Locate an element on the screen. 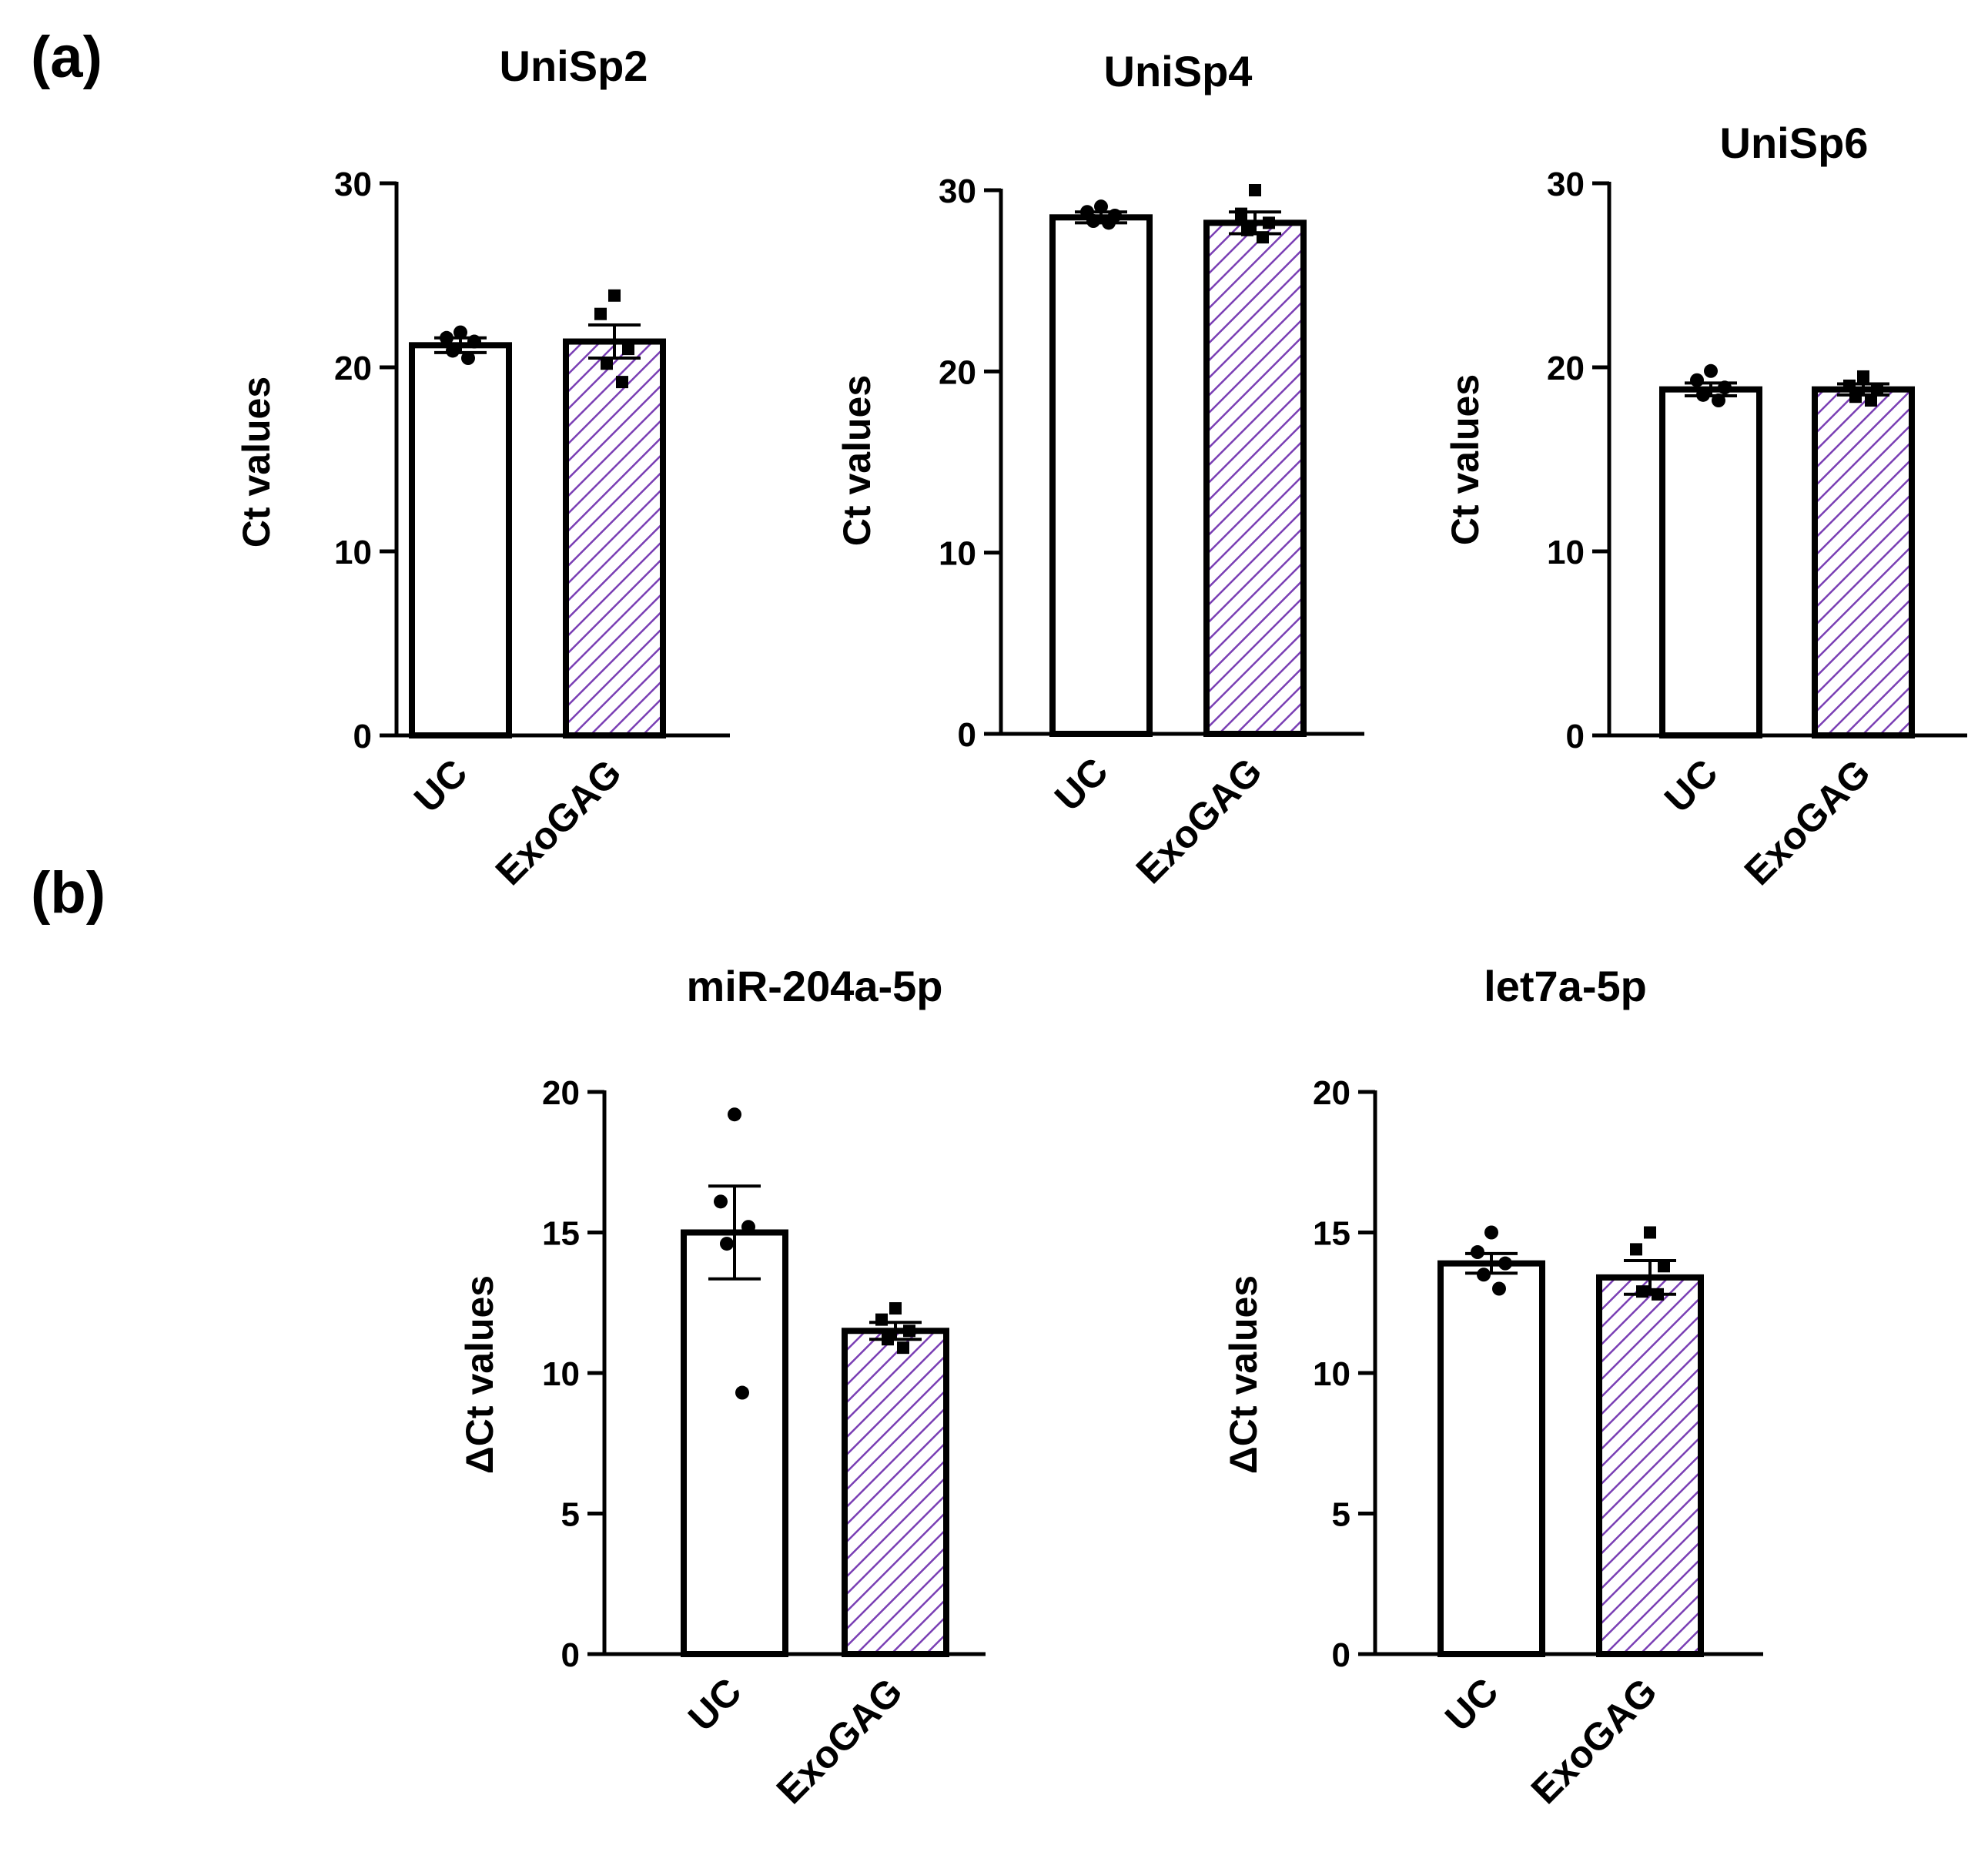 This screenshot has width=1988, height=1862. chart-unisp2: UniSp2 Ct values 0 10 20 30 UC ExoGAG is located at coordinates (483, 468).